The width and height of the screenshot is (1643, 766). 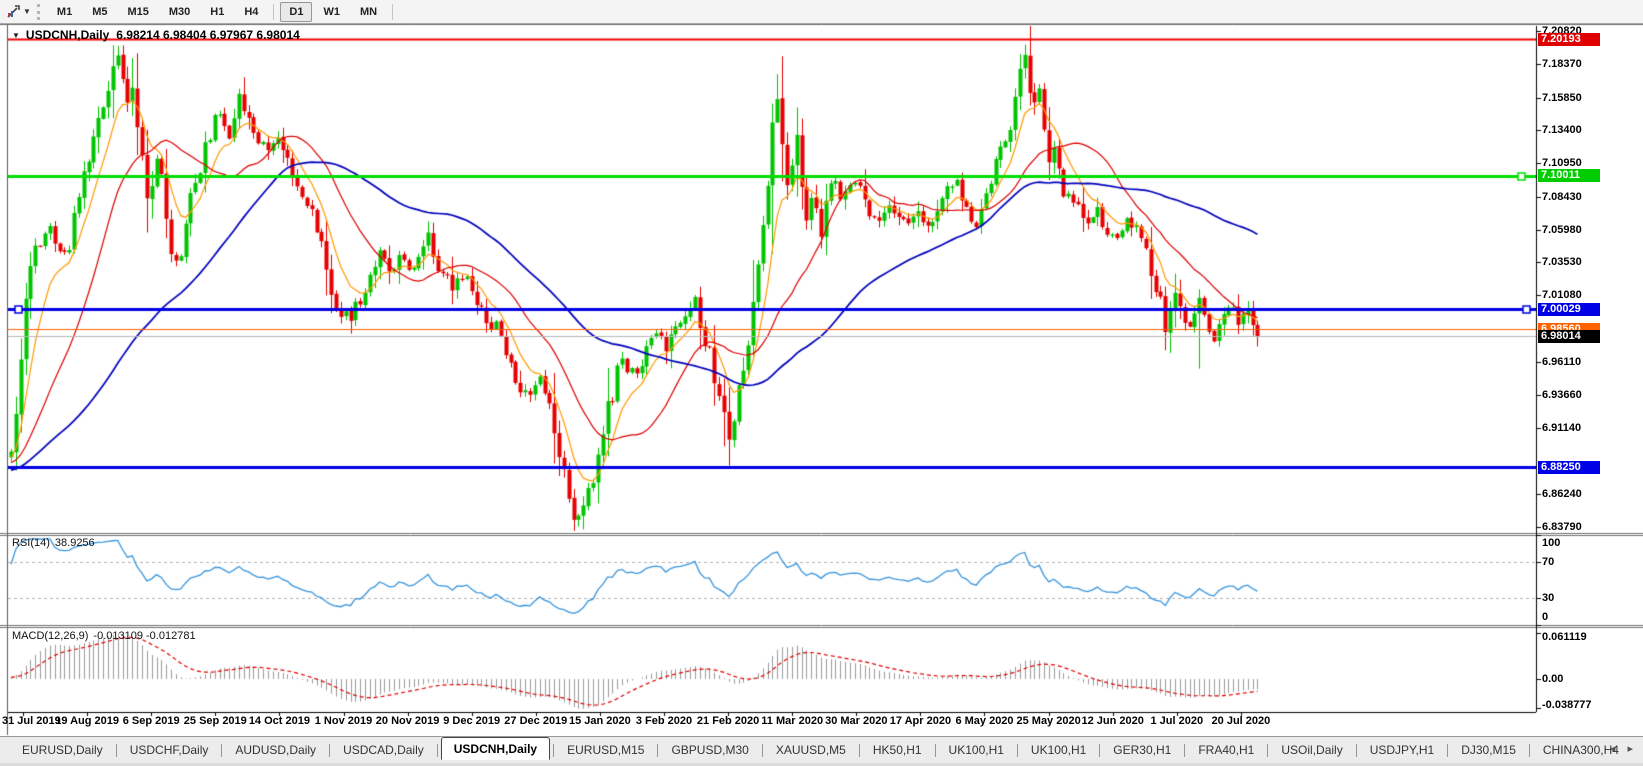 I want to click on price-tick-label: 6.83790, so click(x=1562, y=526).